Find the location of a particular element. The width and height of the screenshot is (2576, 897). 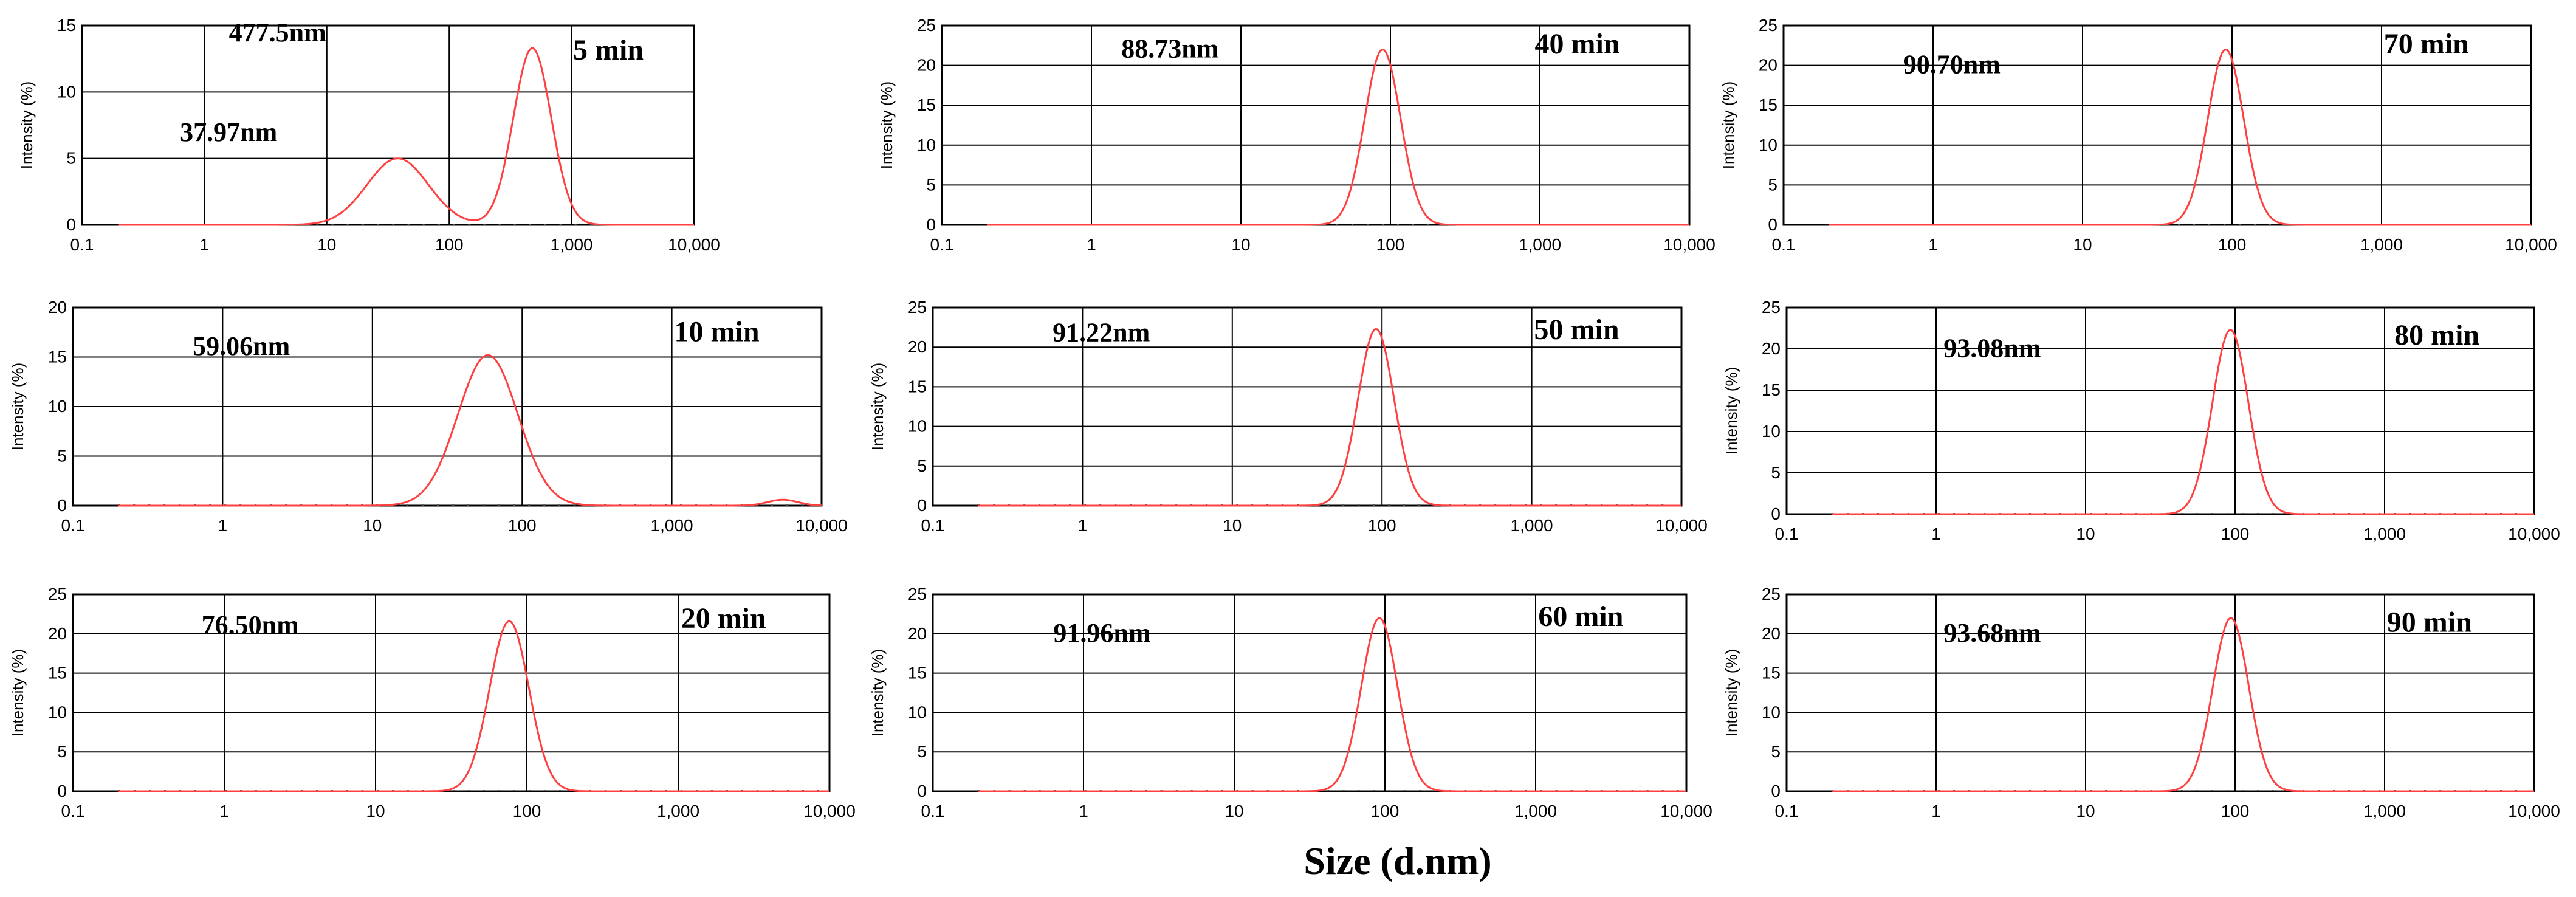

peak-size-label: 477.5nm is located at coordinates (277, 32).